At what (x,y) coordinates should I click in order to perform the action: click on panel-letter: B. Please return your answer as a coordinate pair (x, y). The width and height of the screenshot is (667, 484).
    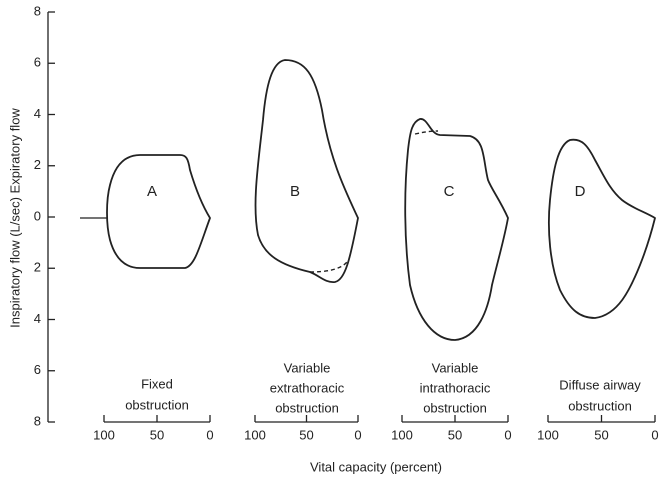
    Looking at the image, I should click on (295, 191).